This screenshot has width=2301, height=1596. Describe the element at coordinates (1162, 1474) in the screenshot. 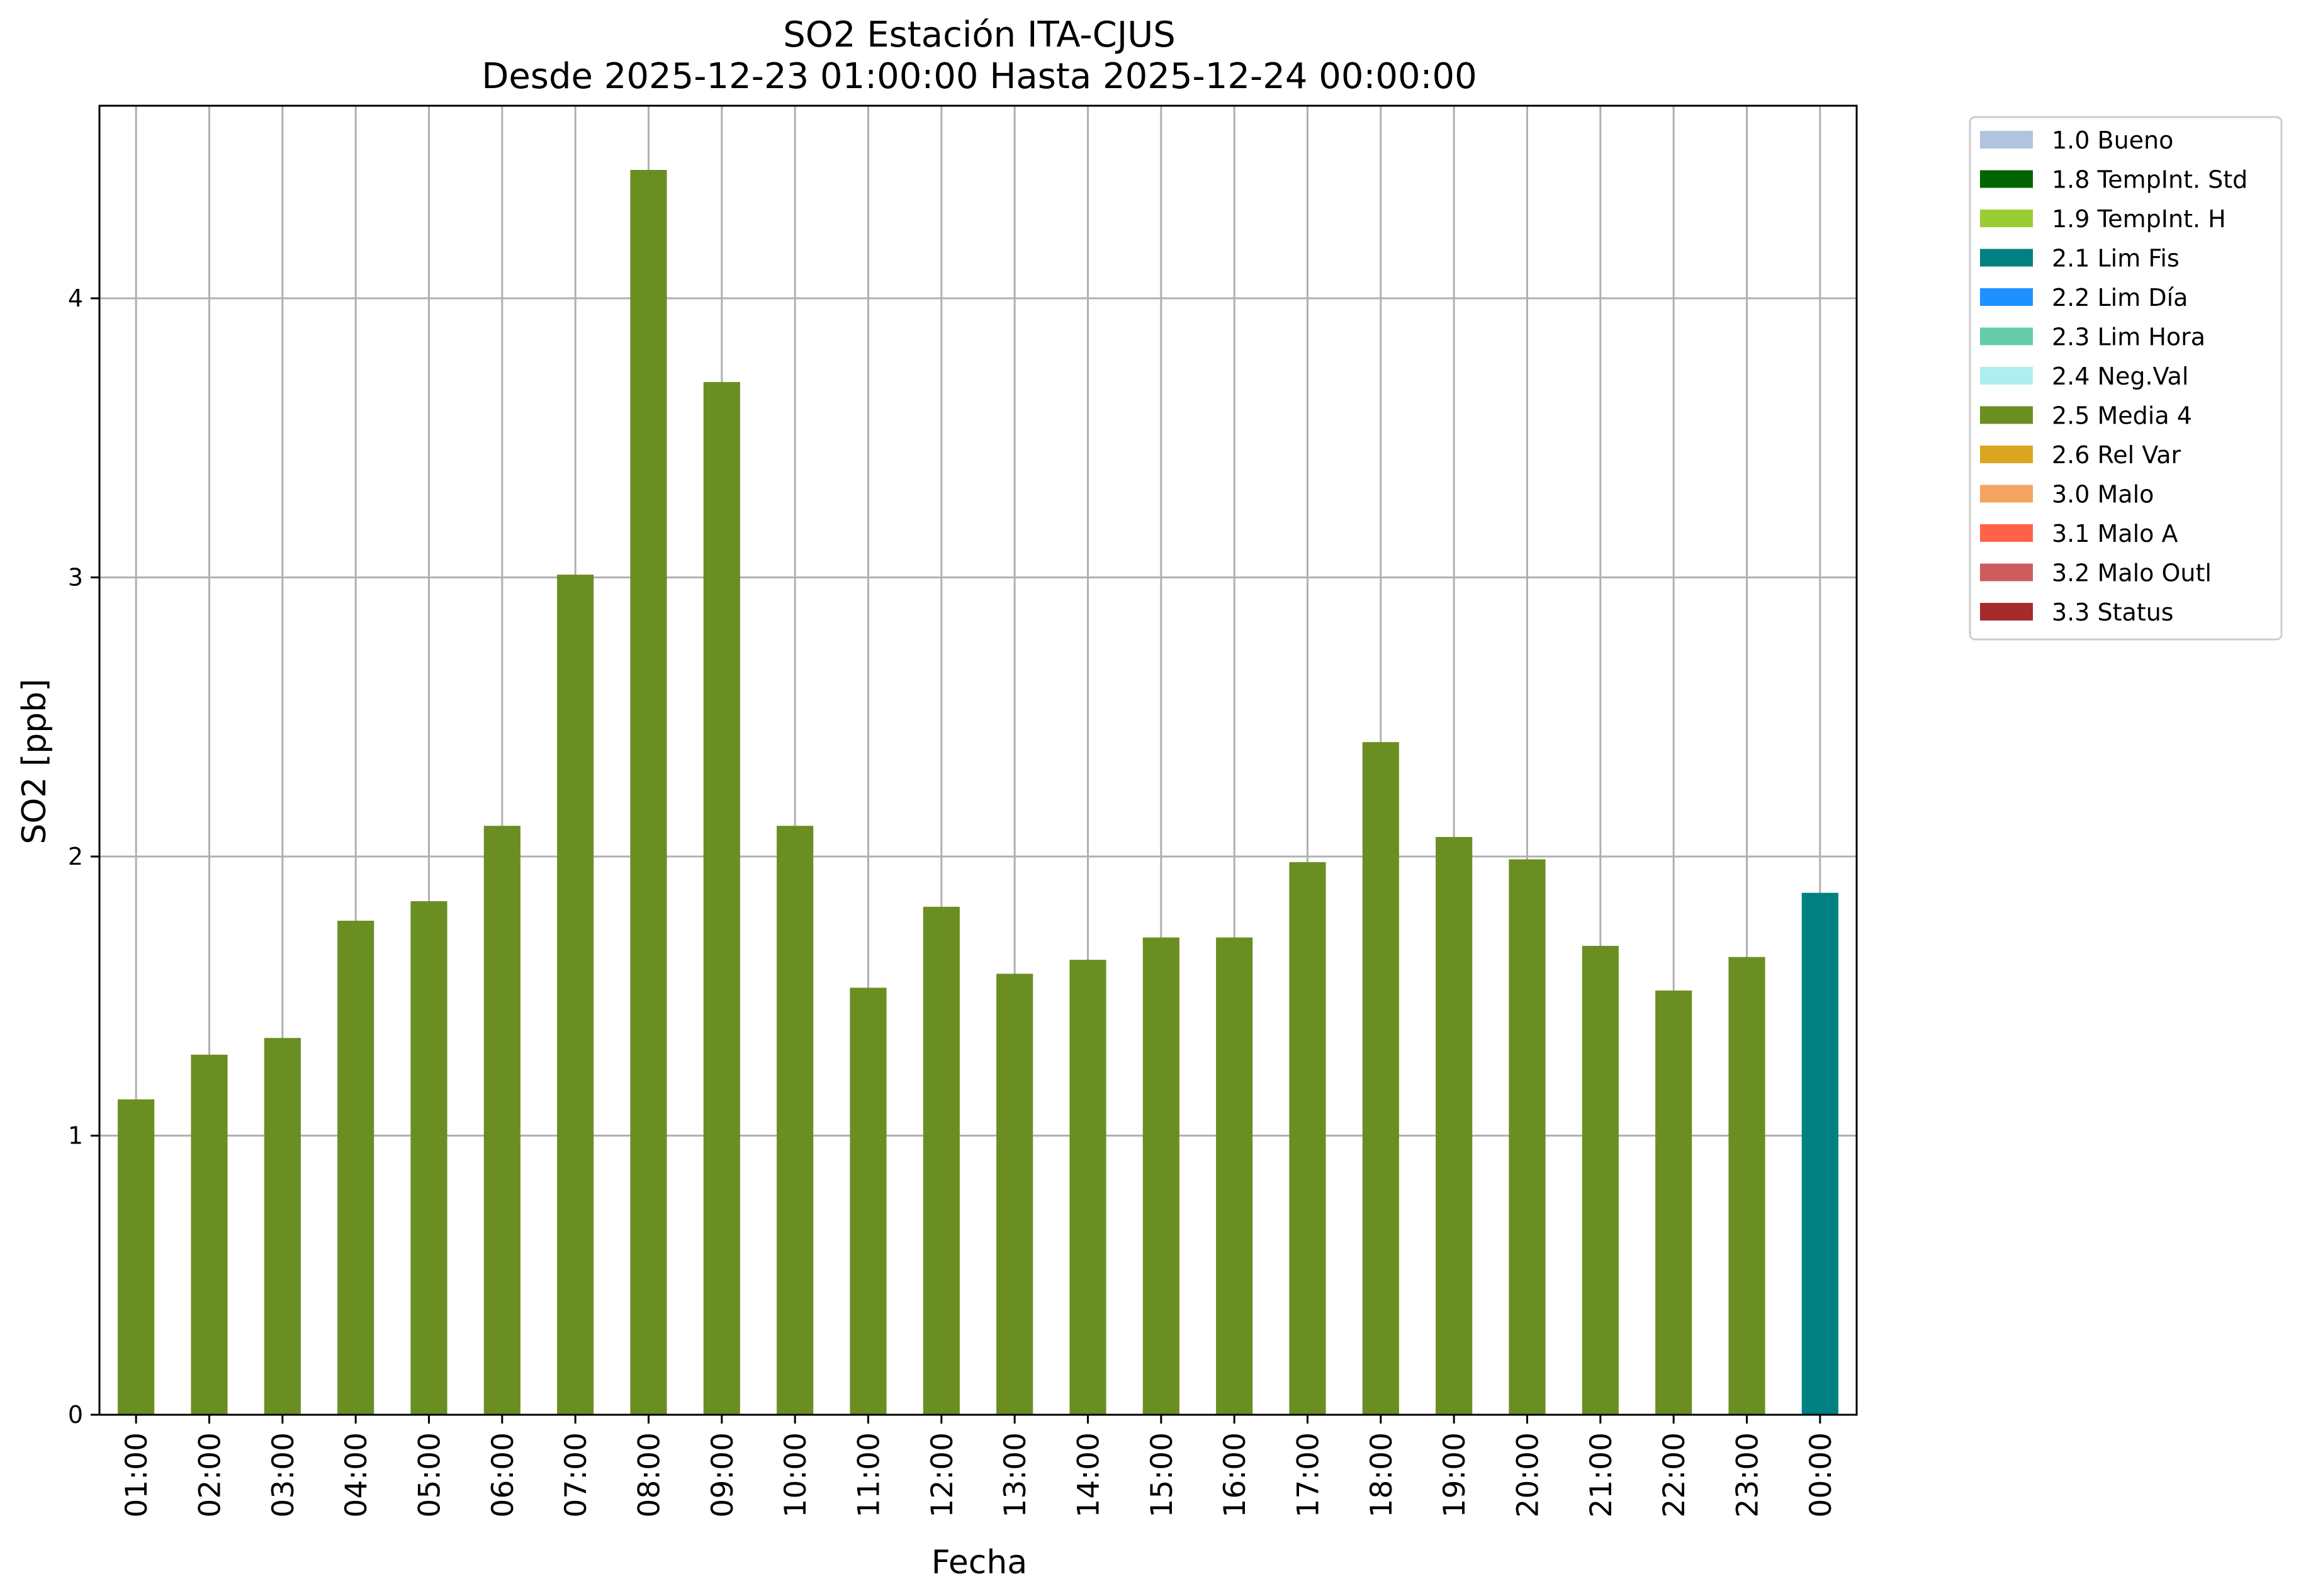

I see `x-tick-label: 15:00` at that location.